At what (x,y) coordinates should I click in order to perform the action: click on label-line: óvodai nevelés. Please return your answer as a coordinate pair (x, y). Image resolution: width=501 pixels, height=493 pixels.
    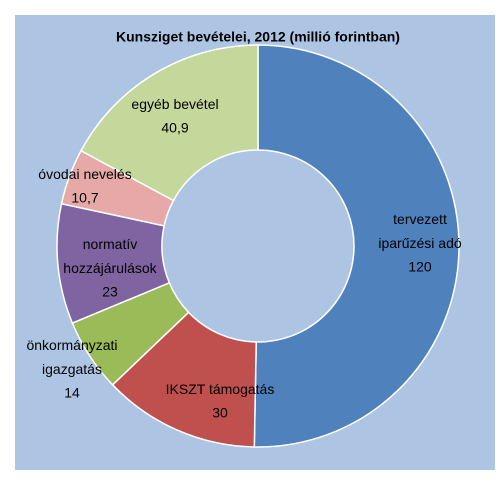
    Looking at the image, I should click on (84, 174).